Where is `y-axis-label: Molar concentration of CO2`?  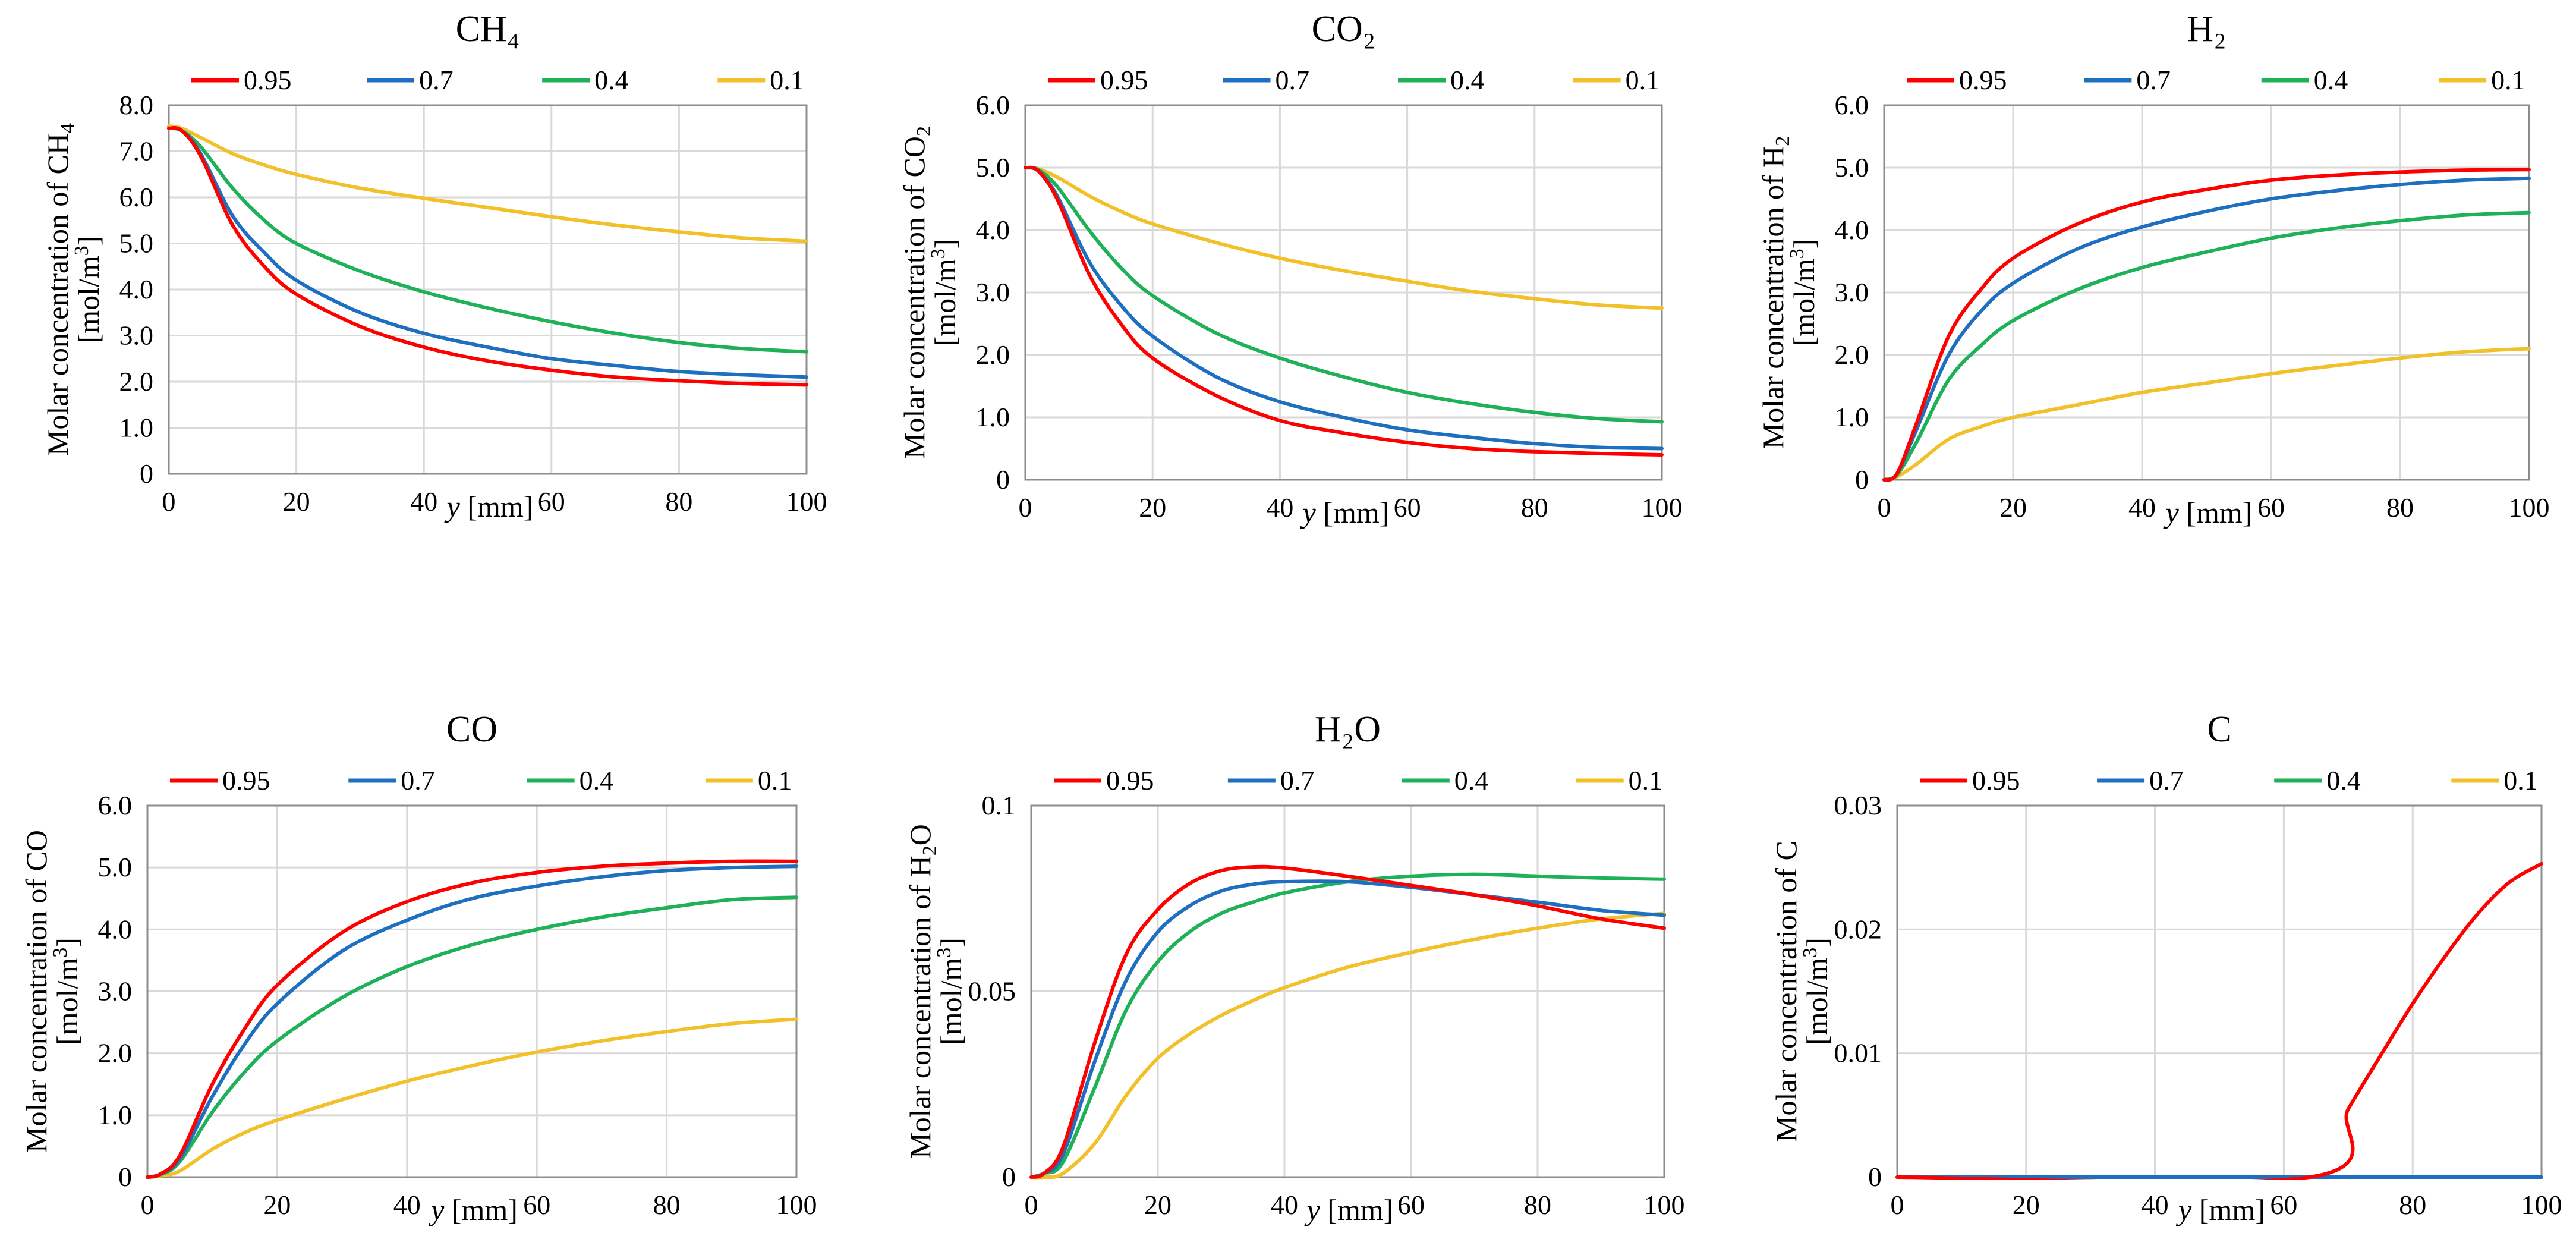 y-axis-label: Molar concentration of CO2 is located at coordinates (916, 292).